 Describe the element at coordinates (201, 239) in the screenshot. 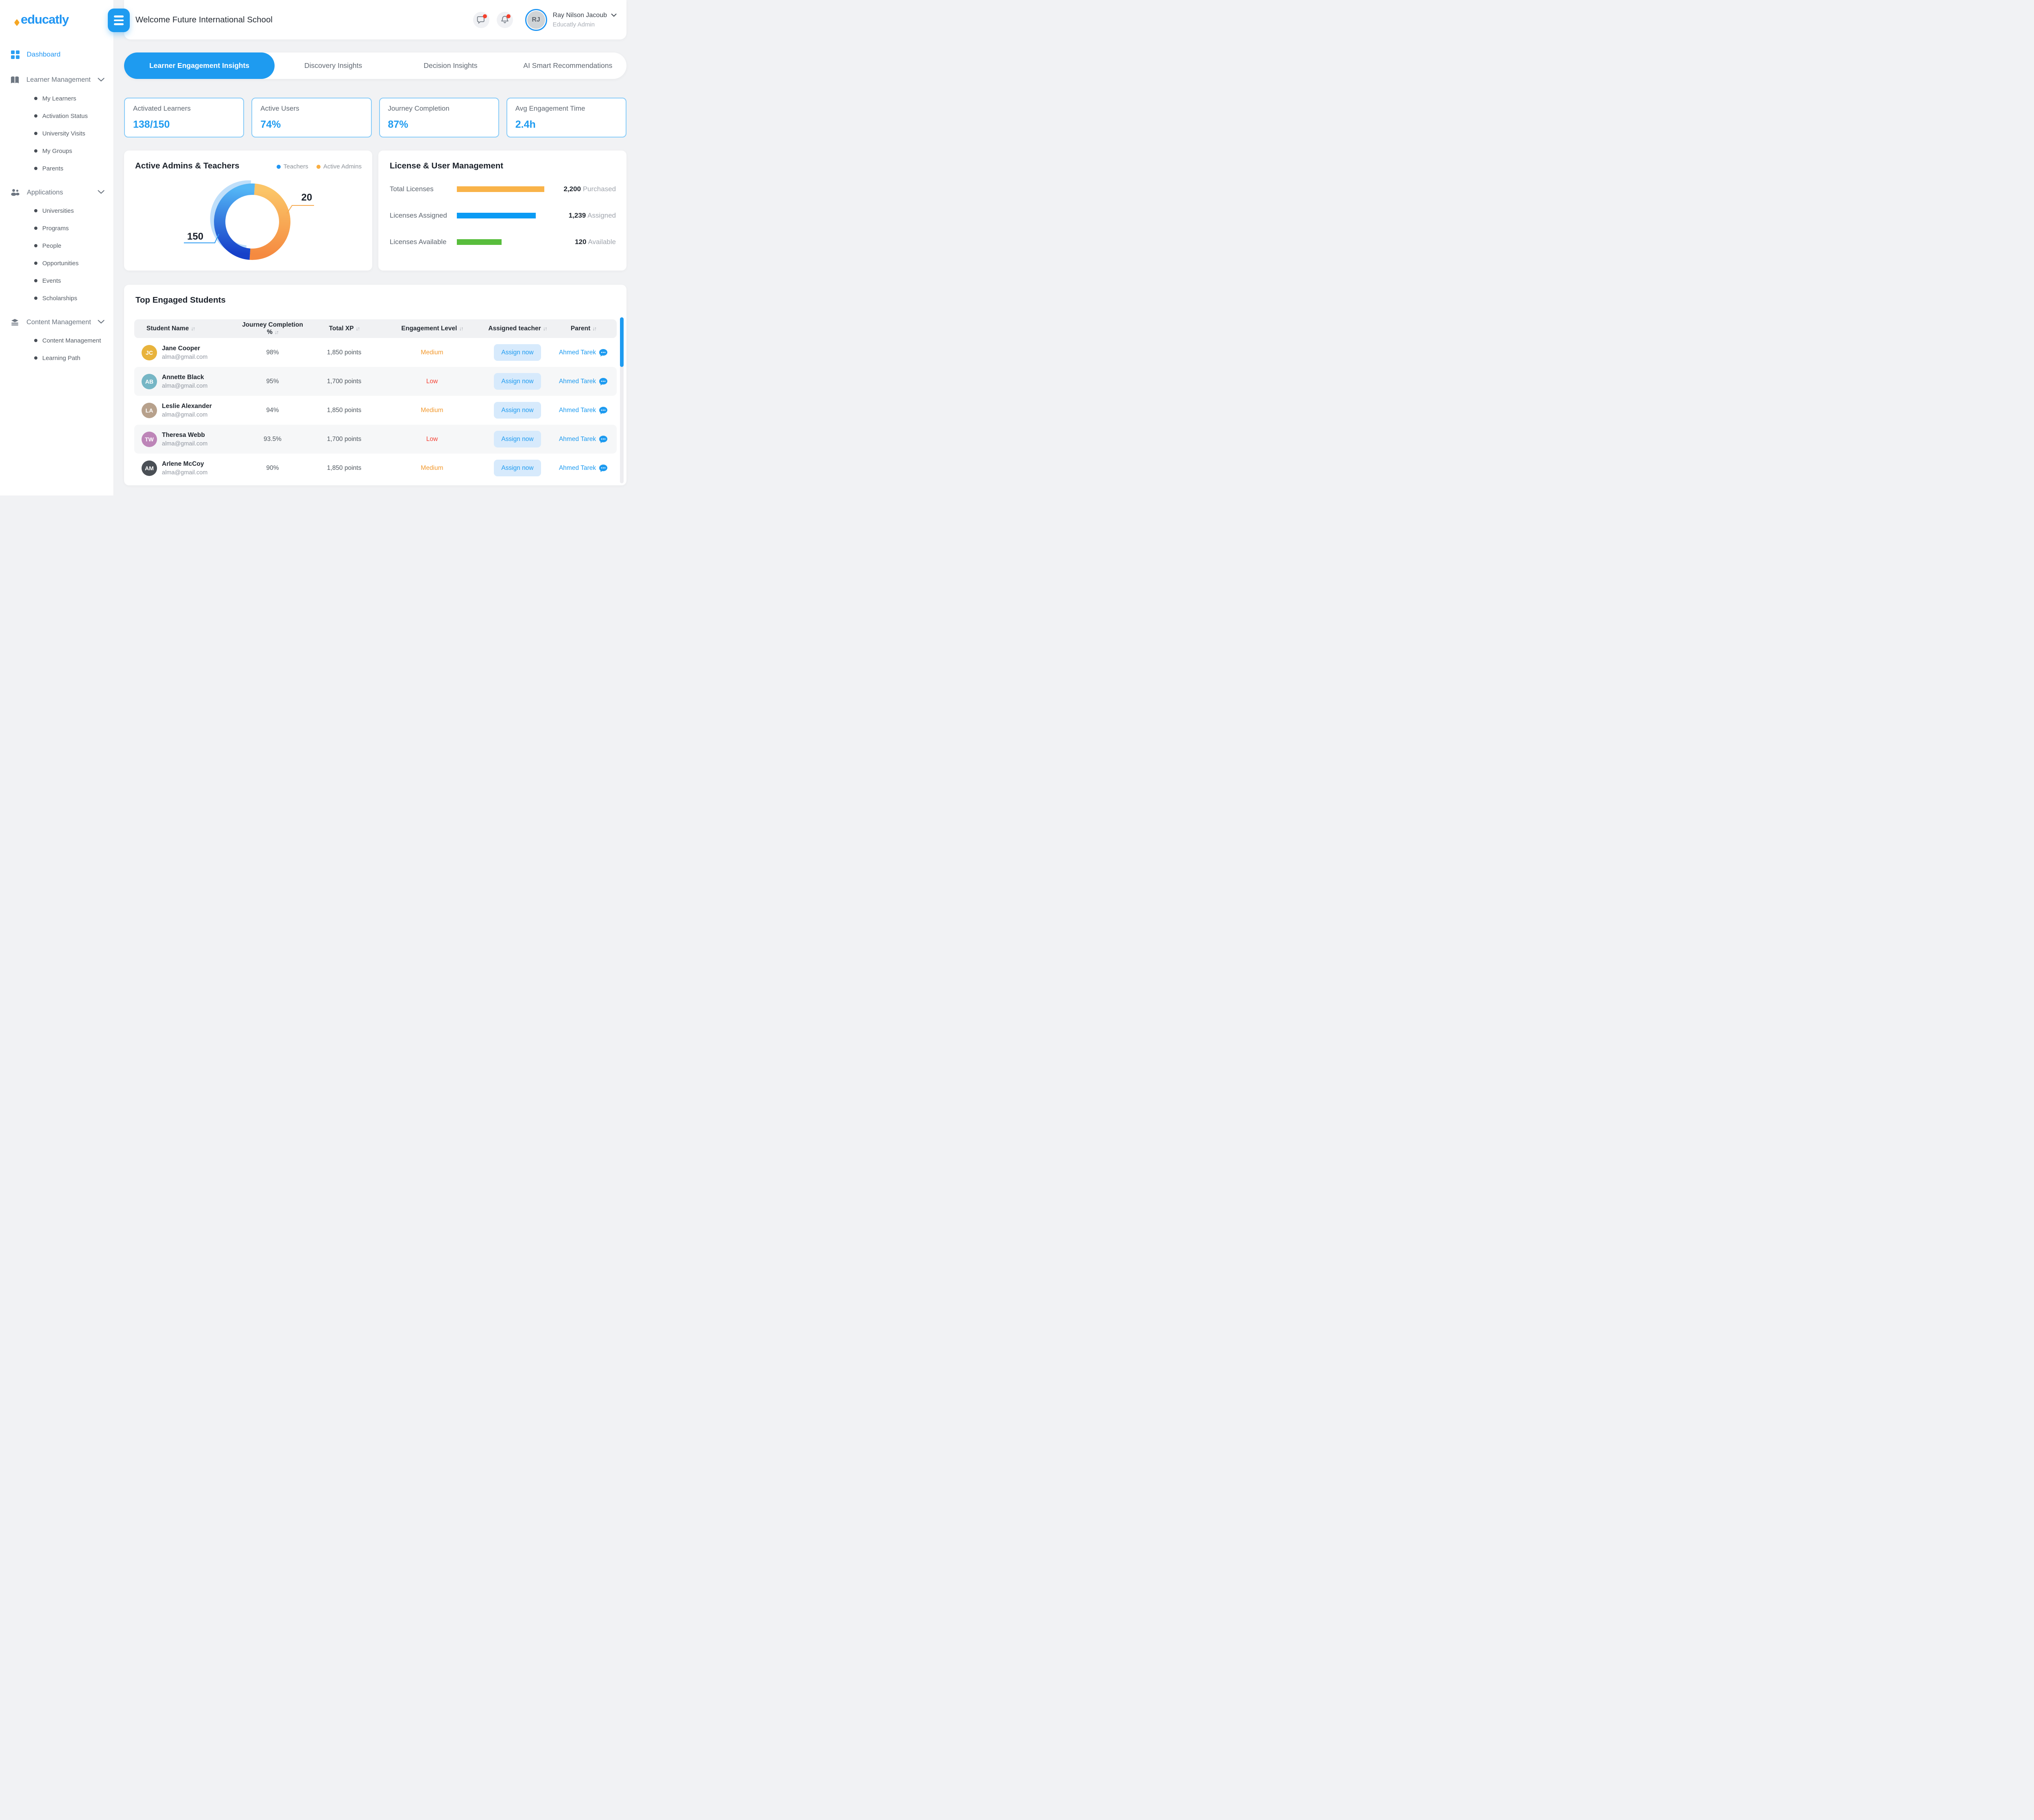

I see `leader-line-teachers` at that location.